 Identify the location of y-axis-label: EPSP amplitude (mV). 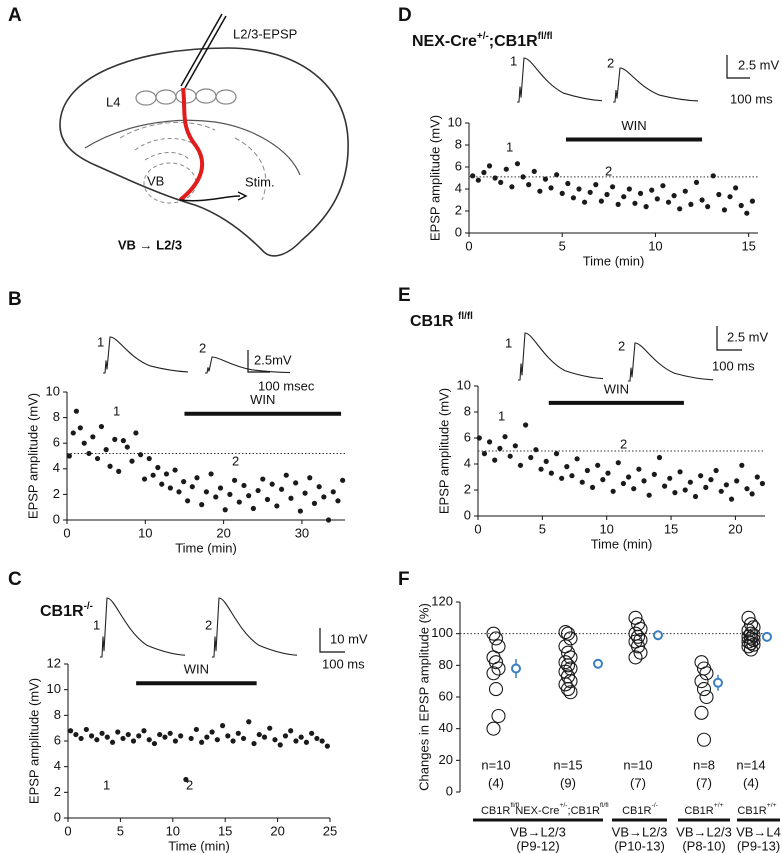
(434, 178).